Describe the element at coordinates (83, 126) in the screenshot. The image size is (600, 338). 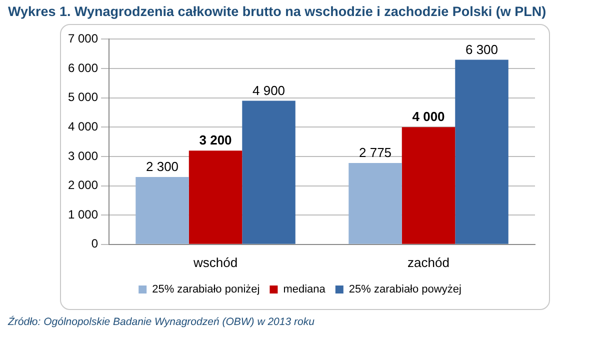
I see `y-tick-label: 4 000` at that location.